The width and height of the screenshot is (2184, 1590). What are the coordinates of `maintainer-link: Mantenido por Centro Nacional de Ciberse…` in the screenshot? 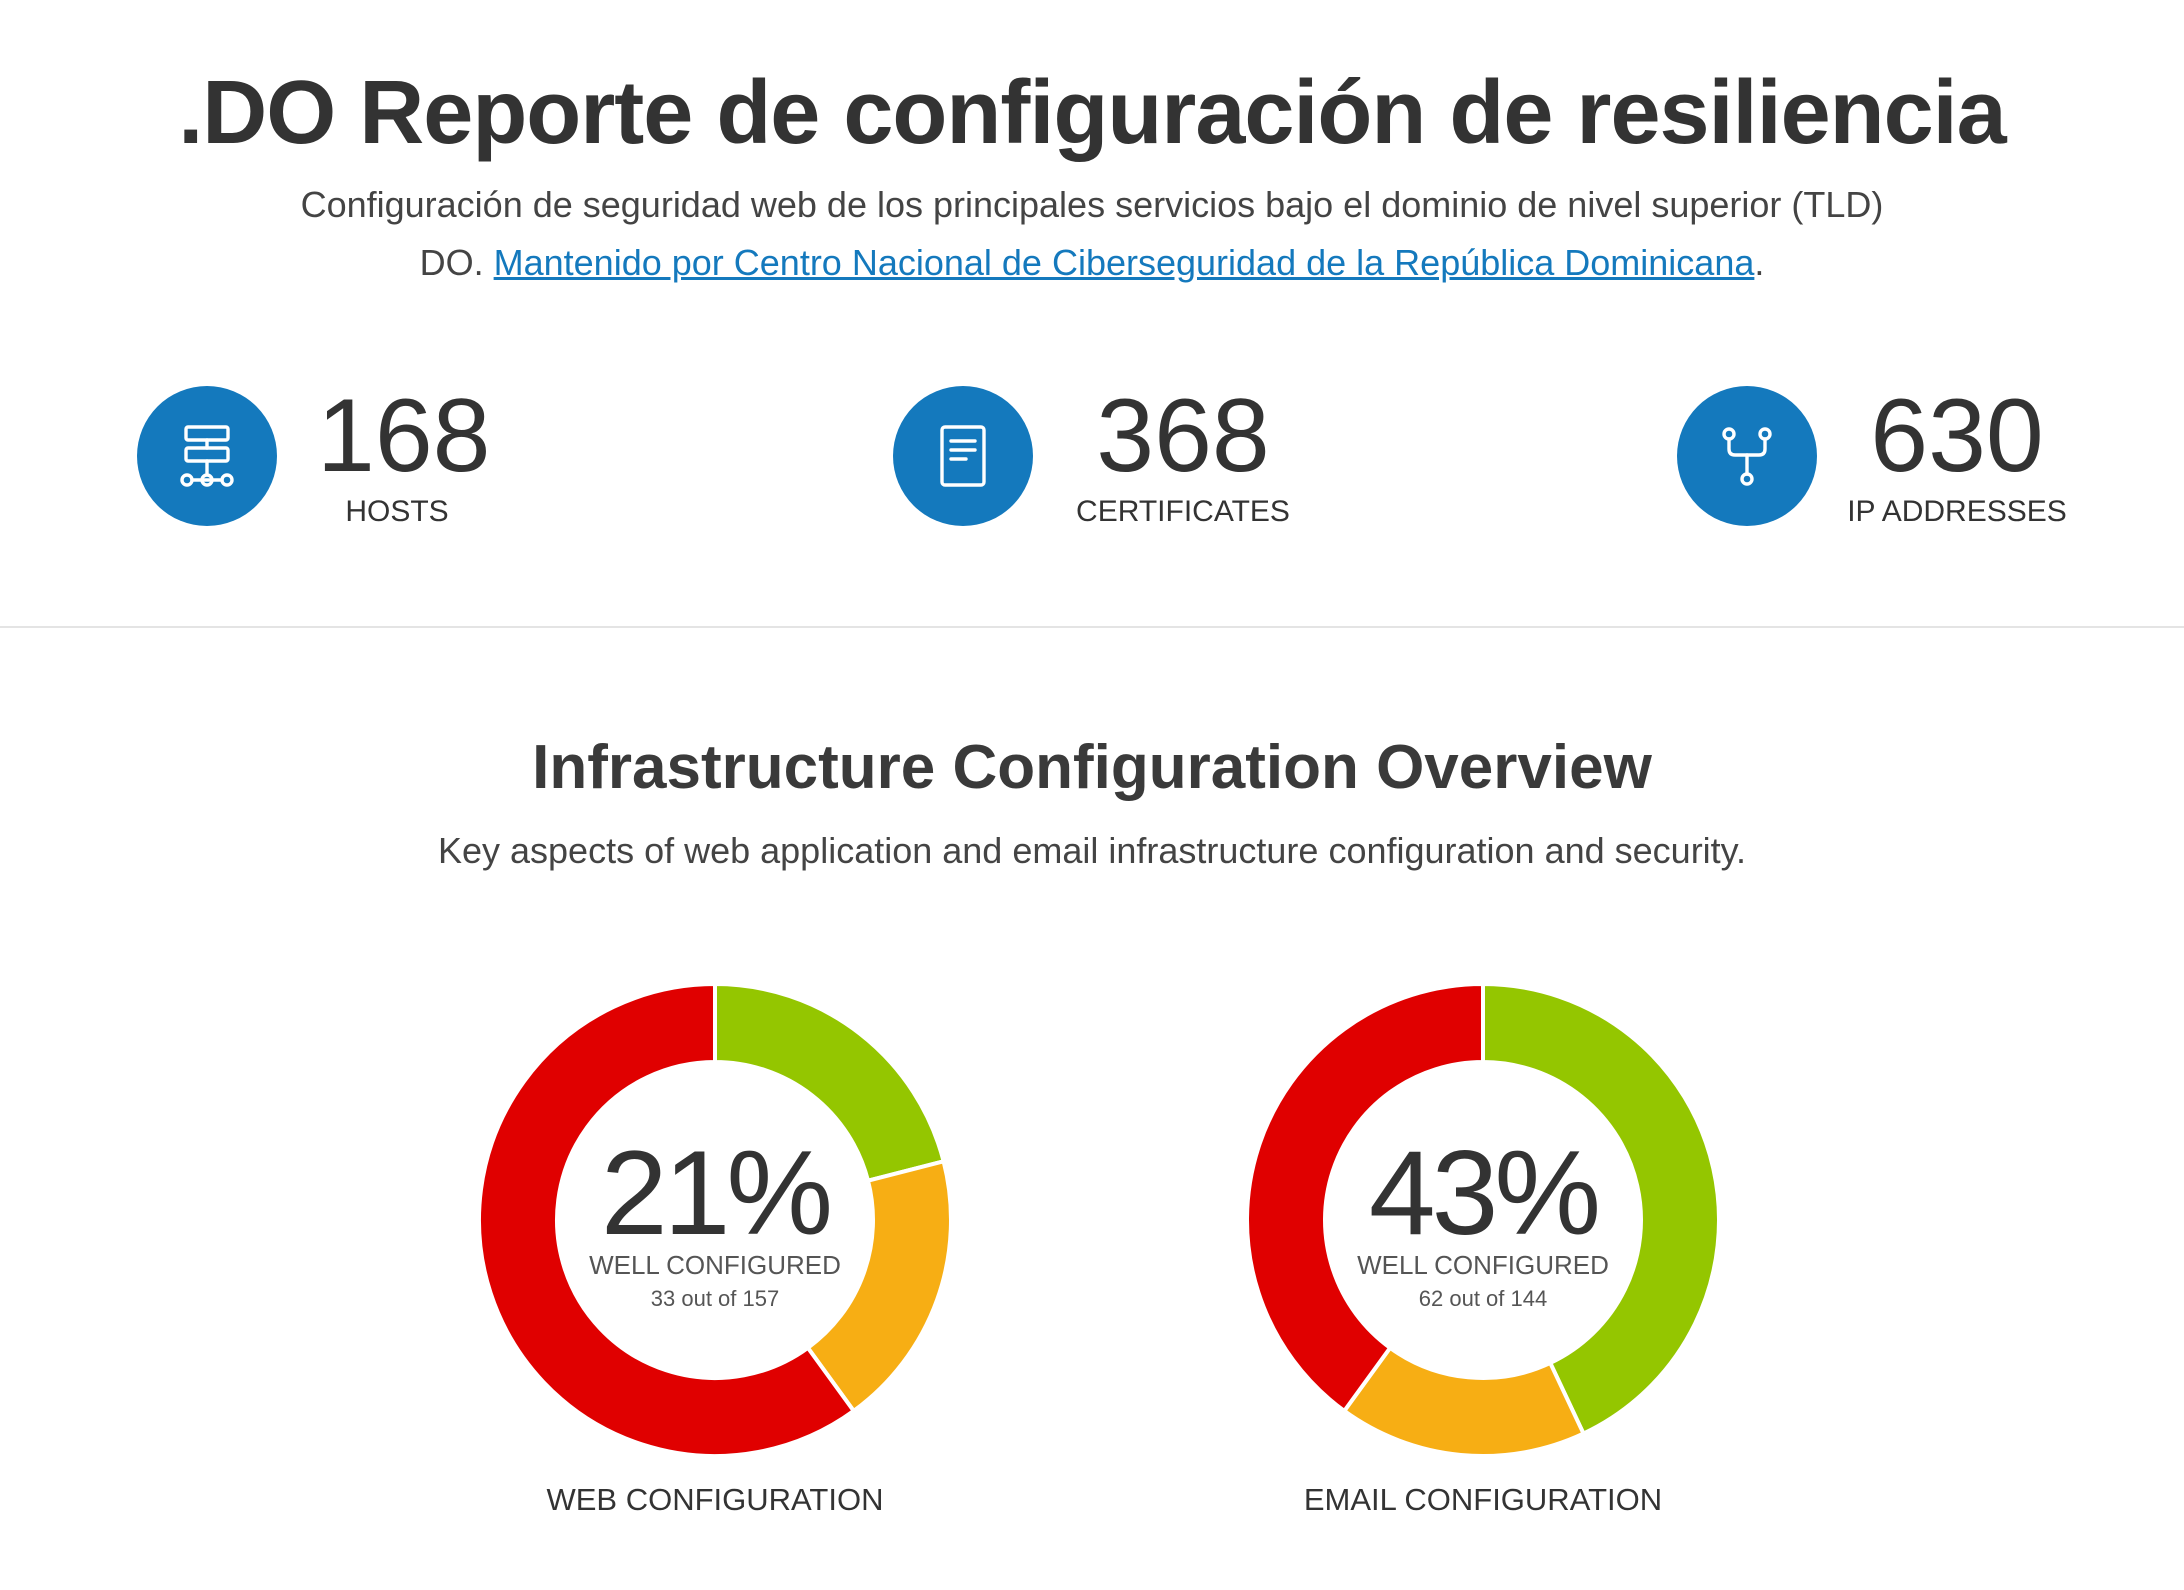 It's located at (1124, 262).